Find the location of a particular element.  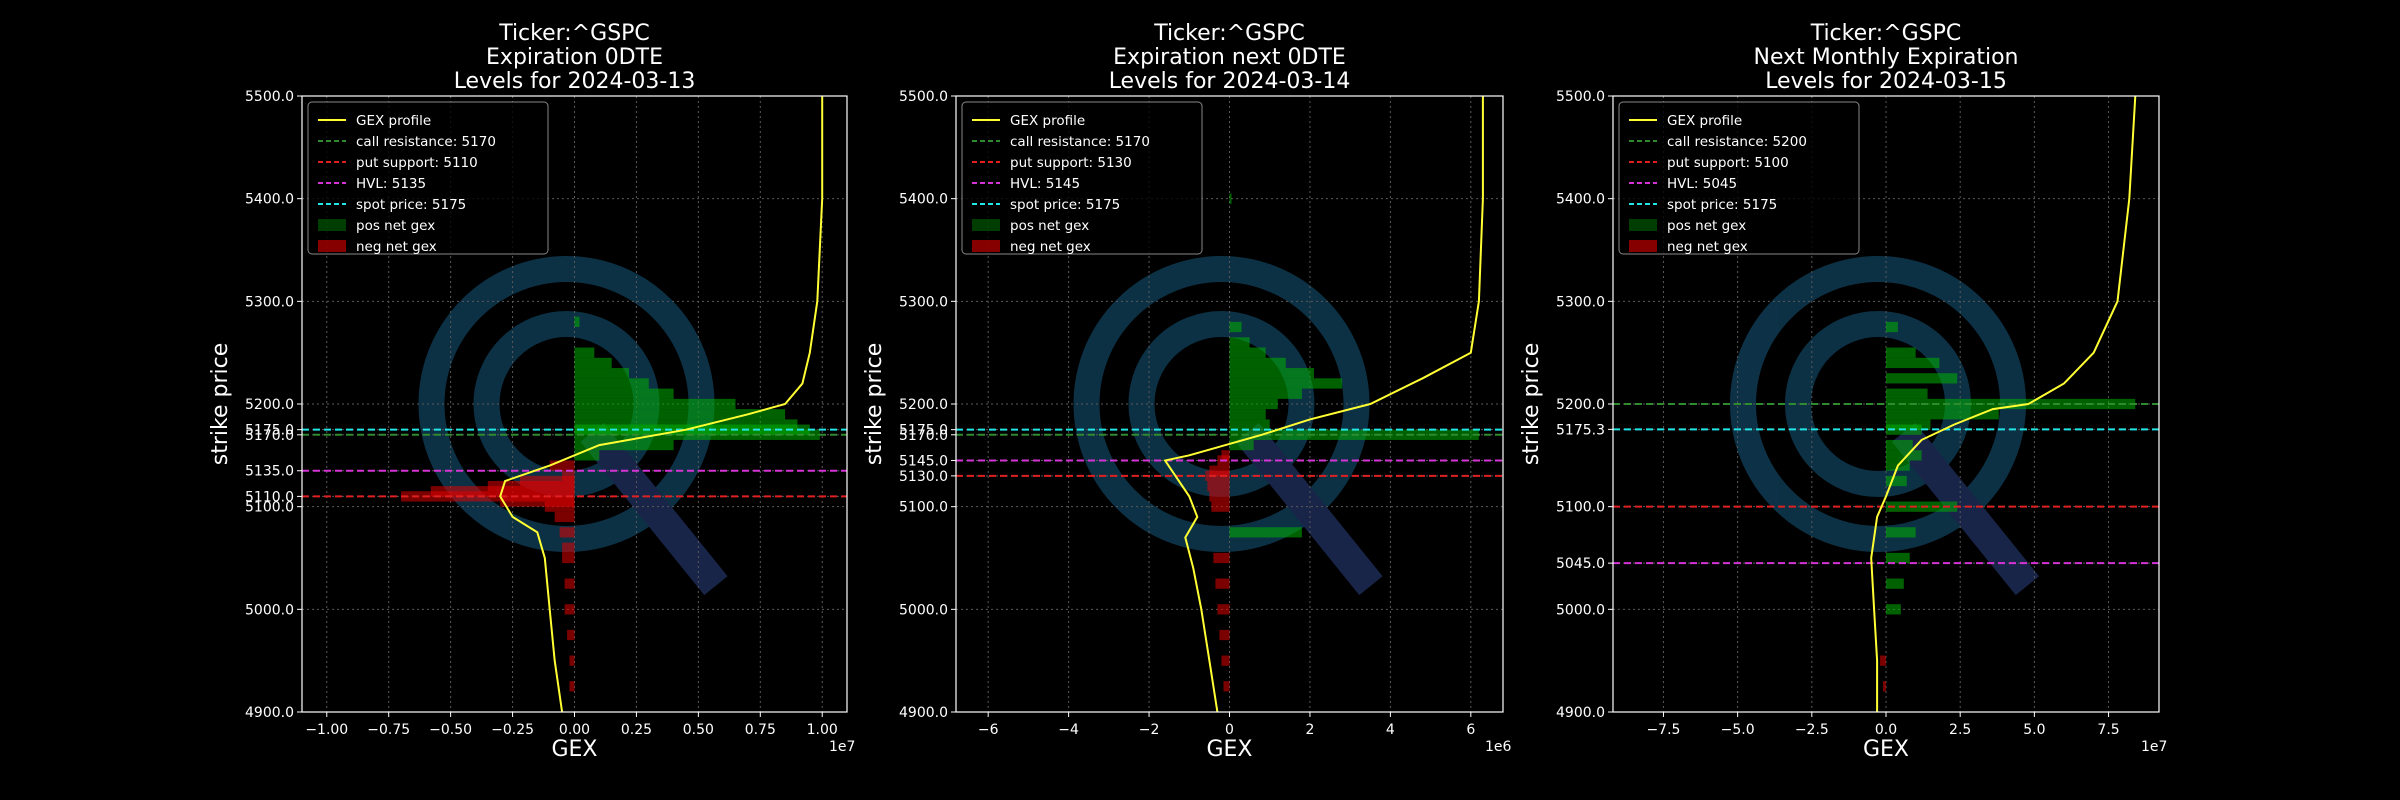

chart3-gex-profile-line is located at coordinates (2003, 403).